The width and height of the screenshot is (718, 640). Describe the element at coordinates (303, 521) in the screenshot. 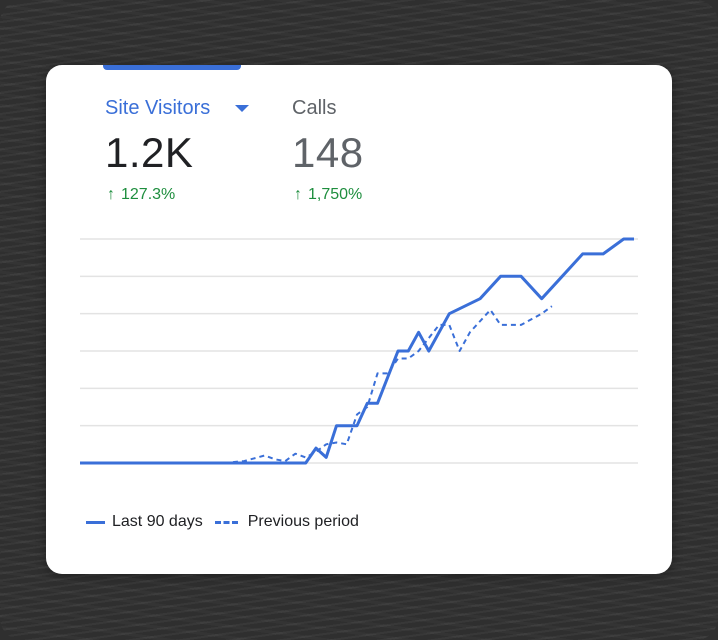

I see `legend-label-previous: Previous period` at that location.